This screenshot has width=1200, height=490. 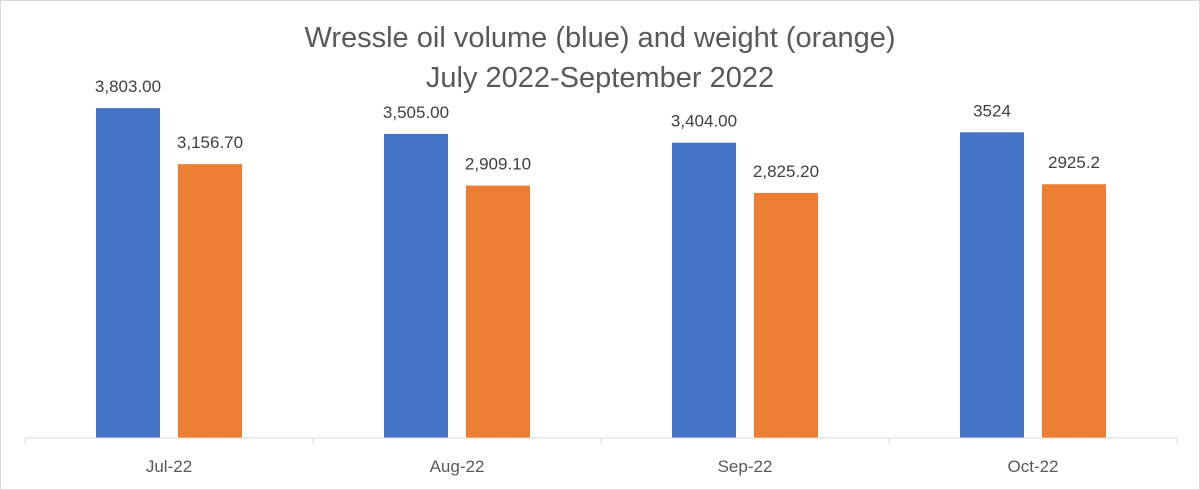 I want to click on data-label-series-1-aug-22: 3,505.00, so click(x=416, y=112).